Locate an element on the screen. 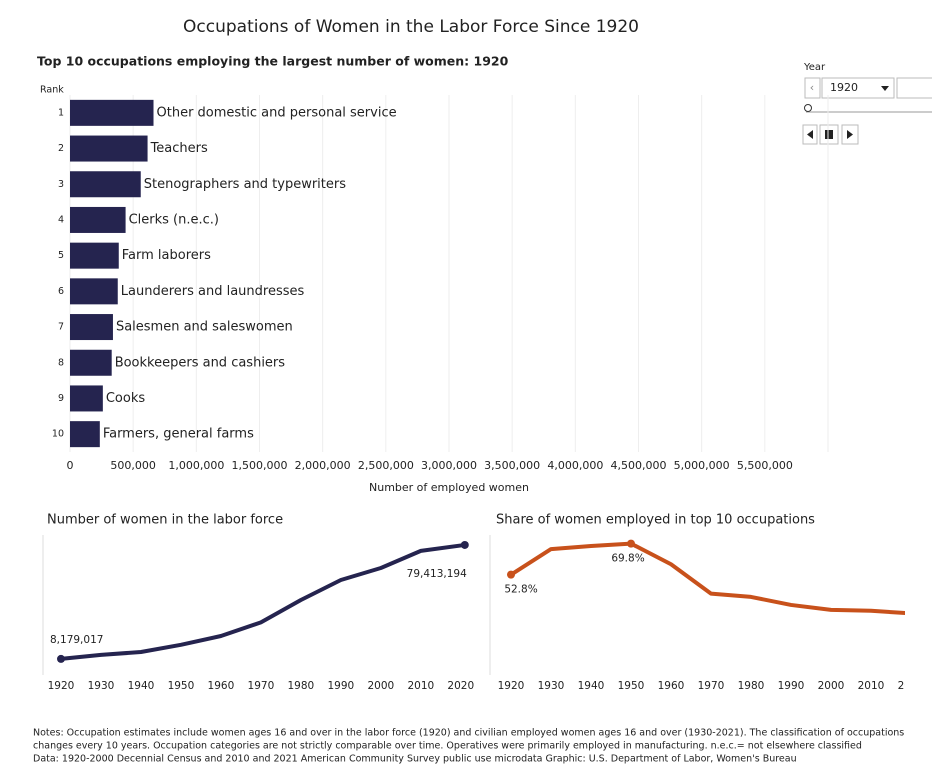 Image resolution: width=932 pixels, height=774 pixels. rank: 1 is located at coordinates (61, 112).